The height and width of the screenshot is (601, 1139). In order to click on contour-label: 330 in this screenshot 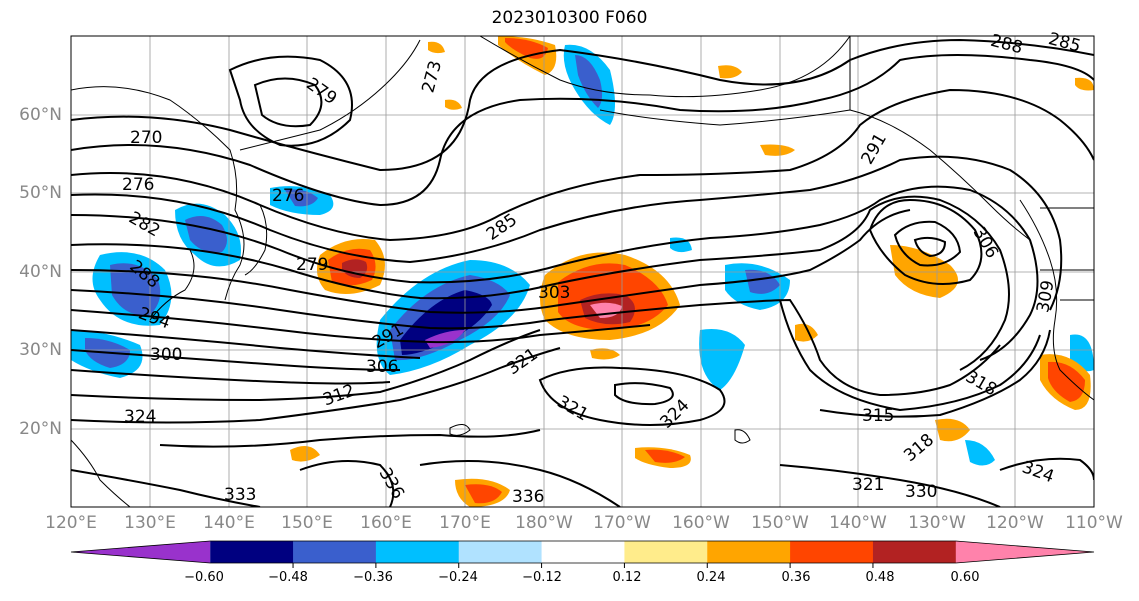, I will do `click(921, 492)`.